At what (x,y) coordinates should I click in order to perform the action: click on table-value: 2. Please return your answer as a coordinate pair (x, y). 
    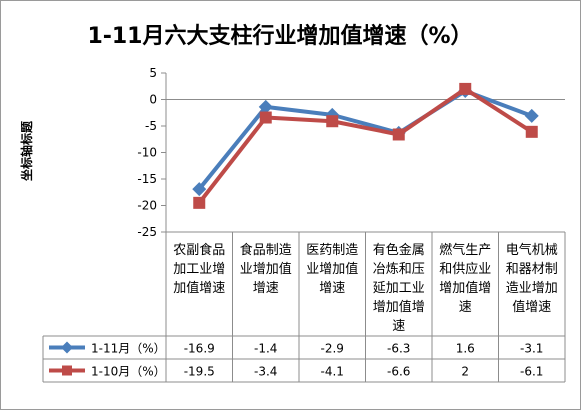
    Looking at the image, I should click on (465, 372).